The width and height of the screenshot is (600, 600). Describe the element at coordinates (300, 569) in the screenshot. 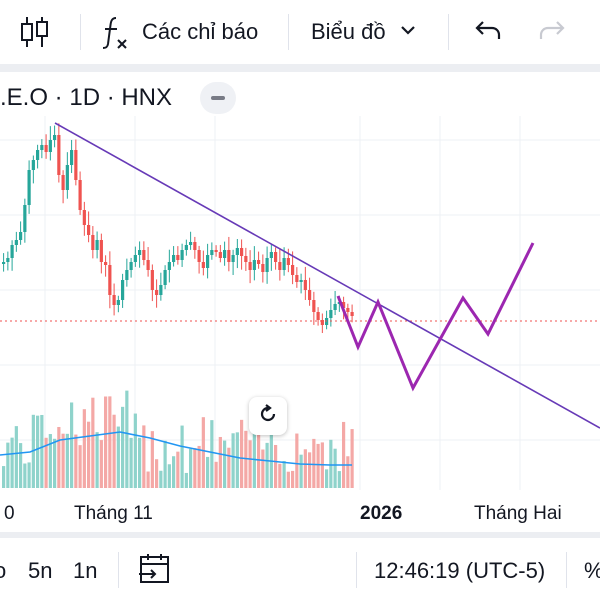

I see `bottom-bar` at that location.